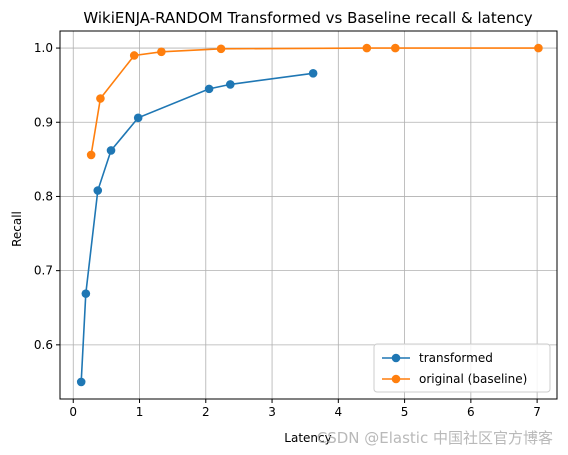  Describe the element at coordinates (43, 271) in the screenshot. I see `y-tick-label: 0.7` at that location.